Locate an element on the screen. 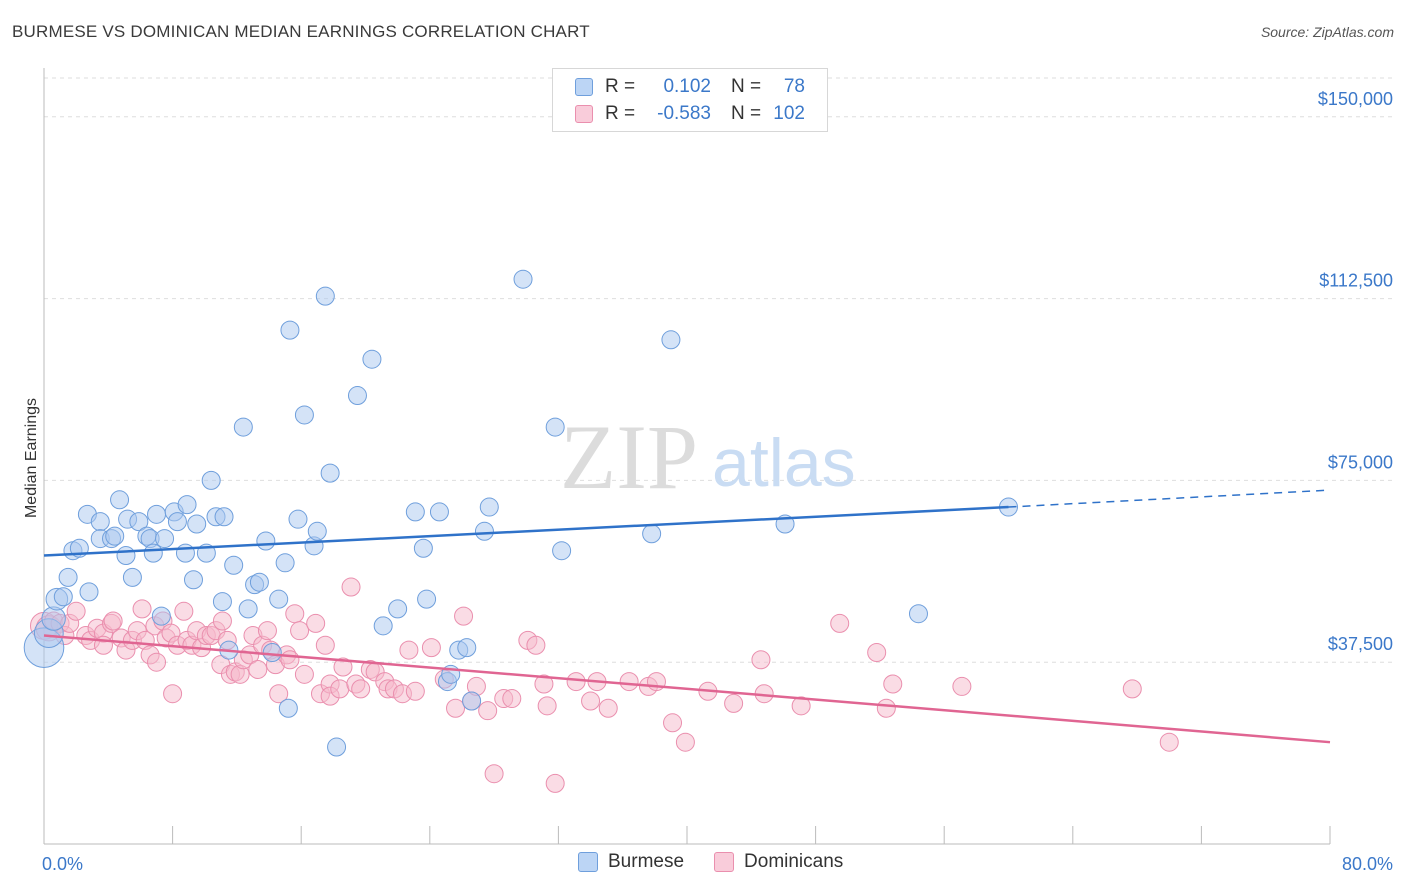  x-tick-label-min: 0.0% is located at coordinates (62, 864).